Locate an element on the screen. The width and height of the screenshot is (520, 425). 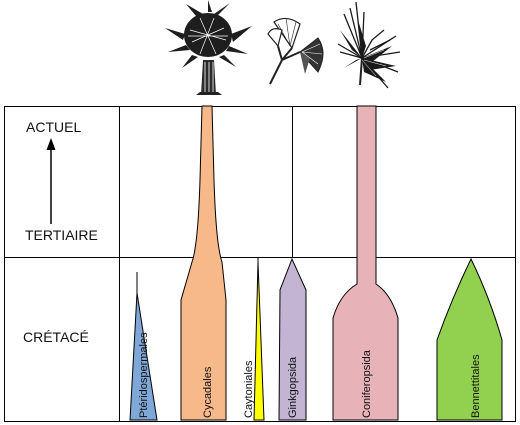
shape-bennettitales is located at coordinates (469, 339).